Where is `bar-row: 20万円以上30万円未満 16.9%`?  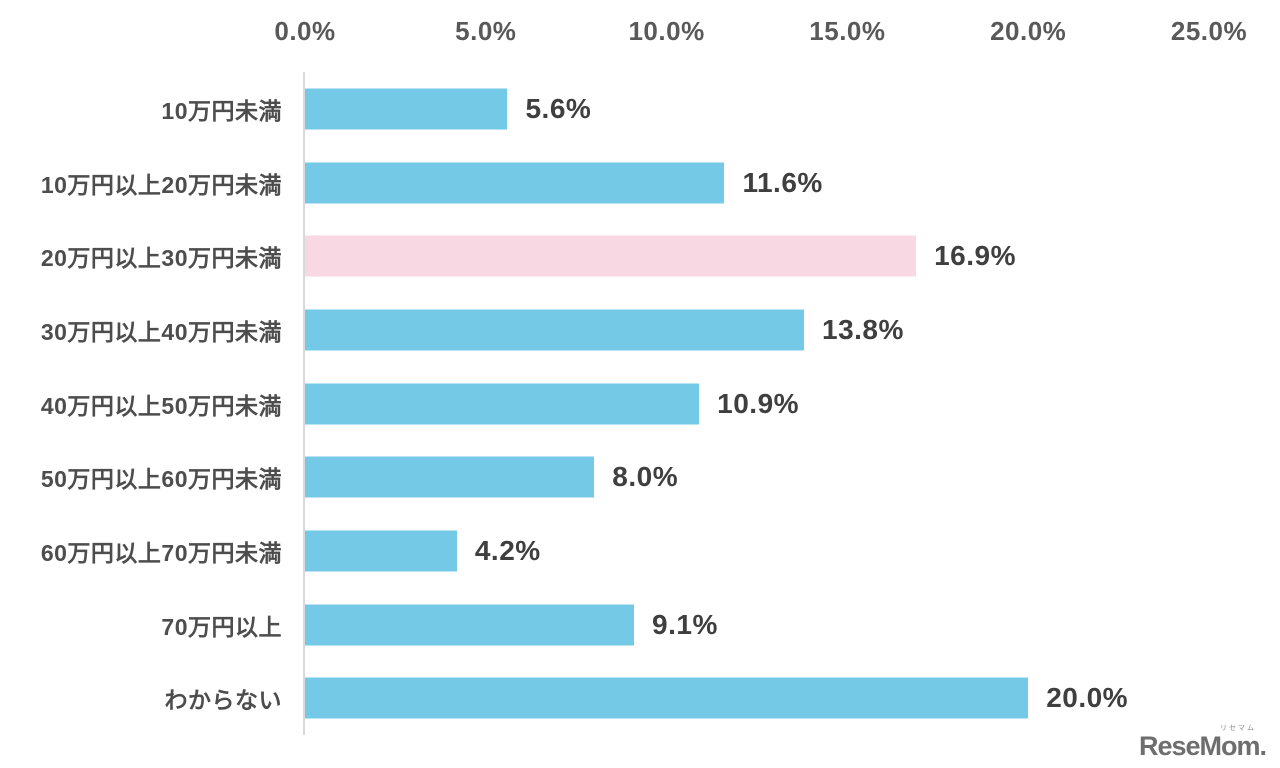
bar-row: 20万円以上30万円未満 16.9% is located at coordinates (640, 256).